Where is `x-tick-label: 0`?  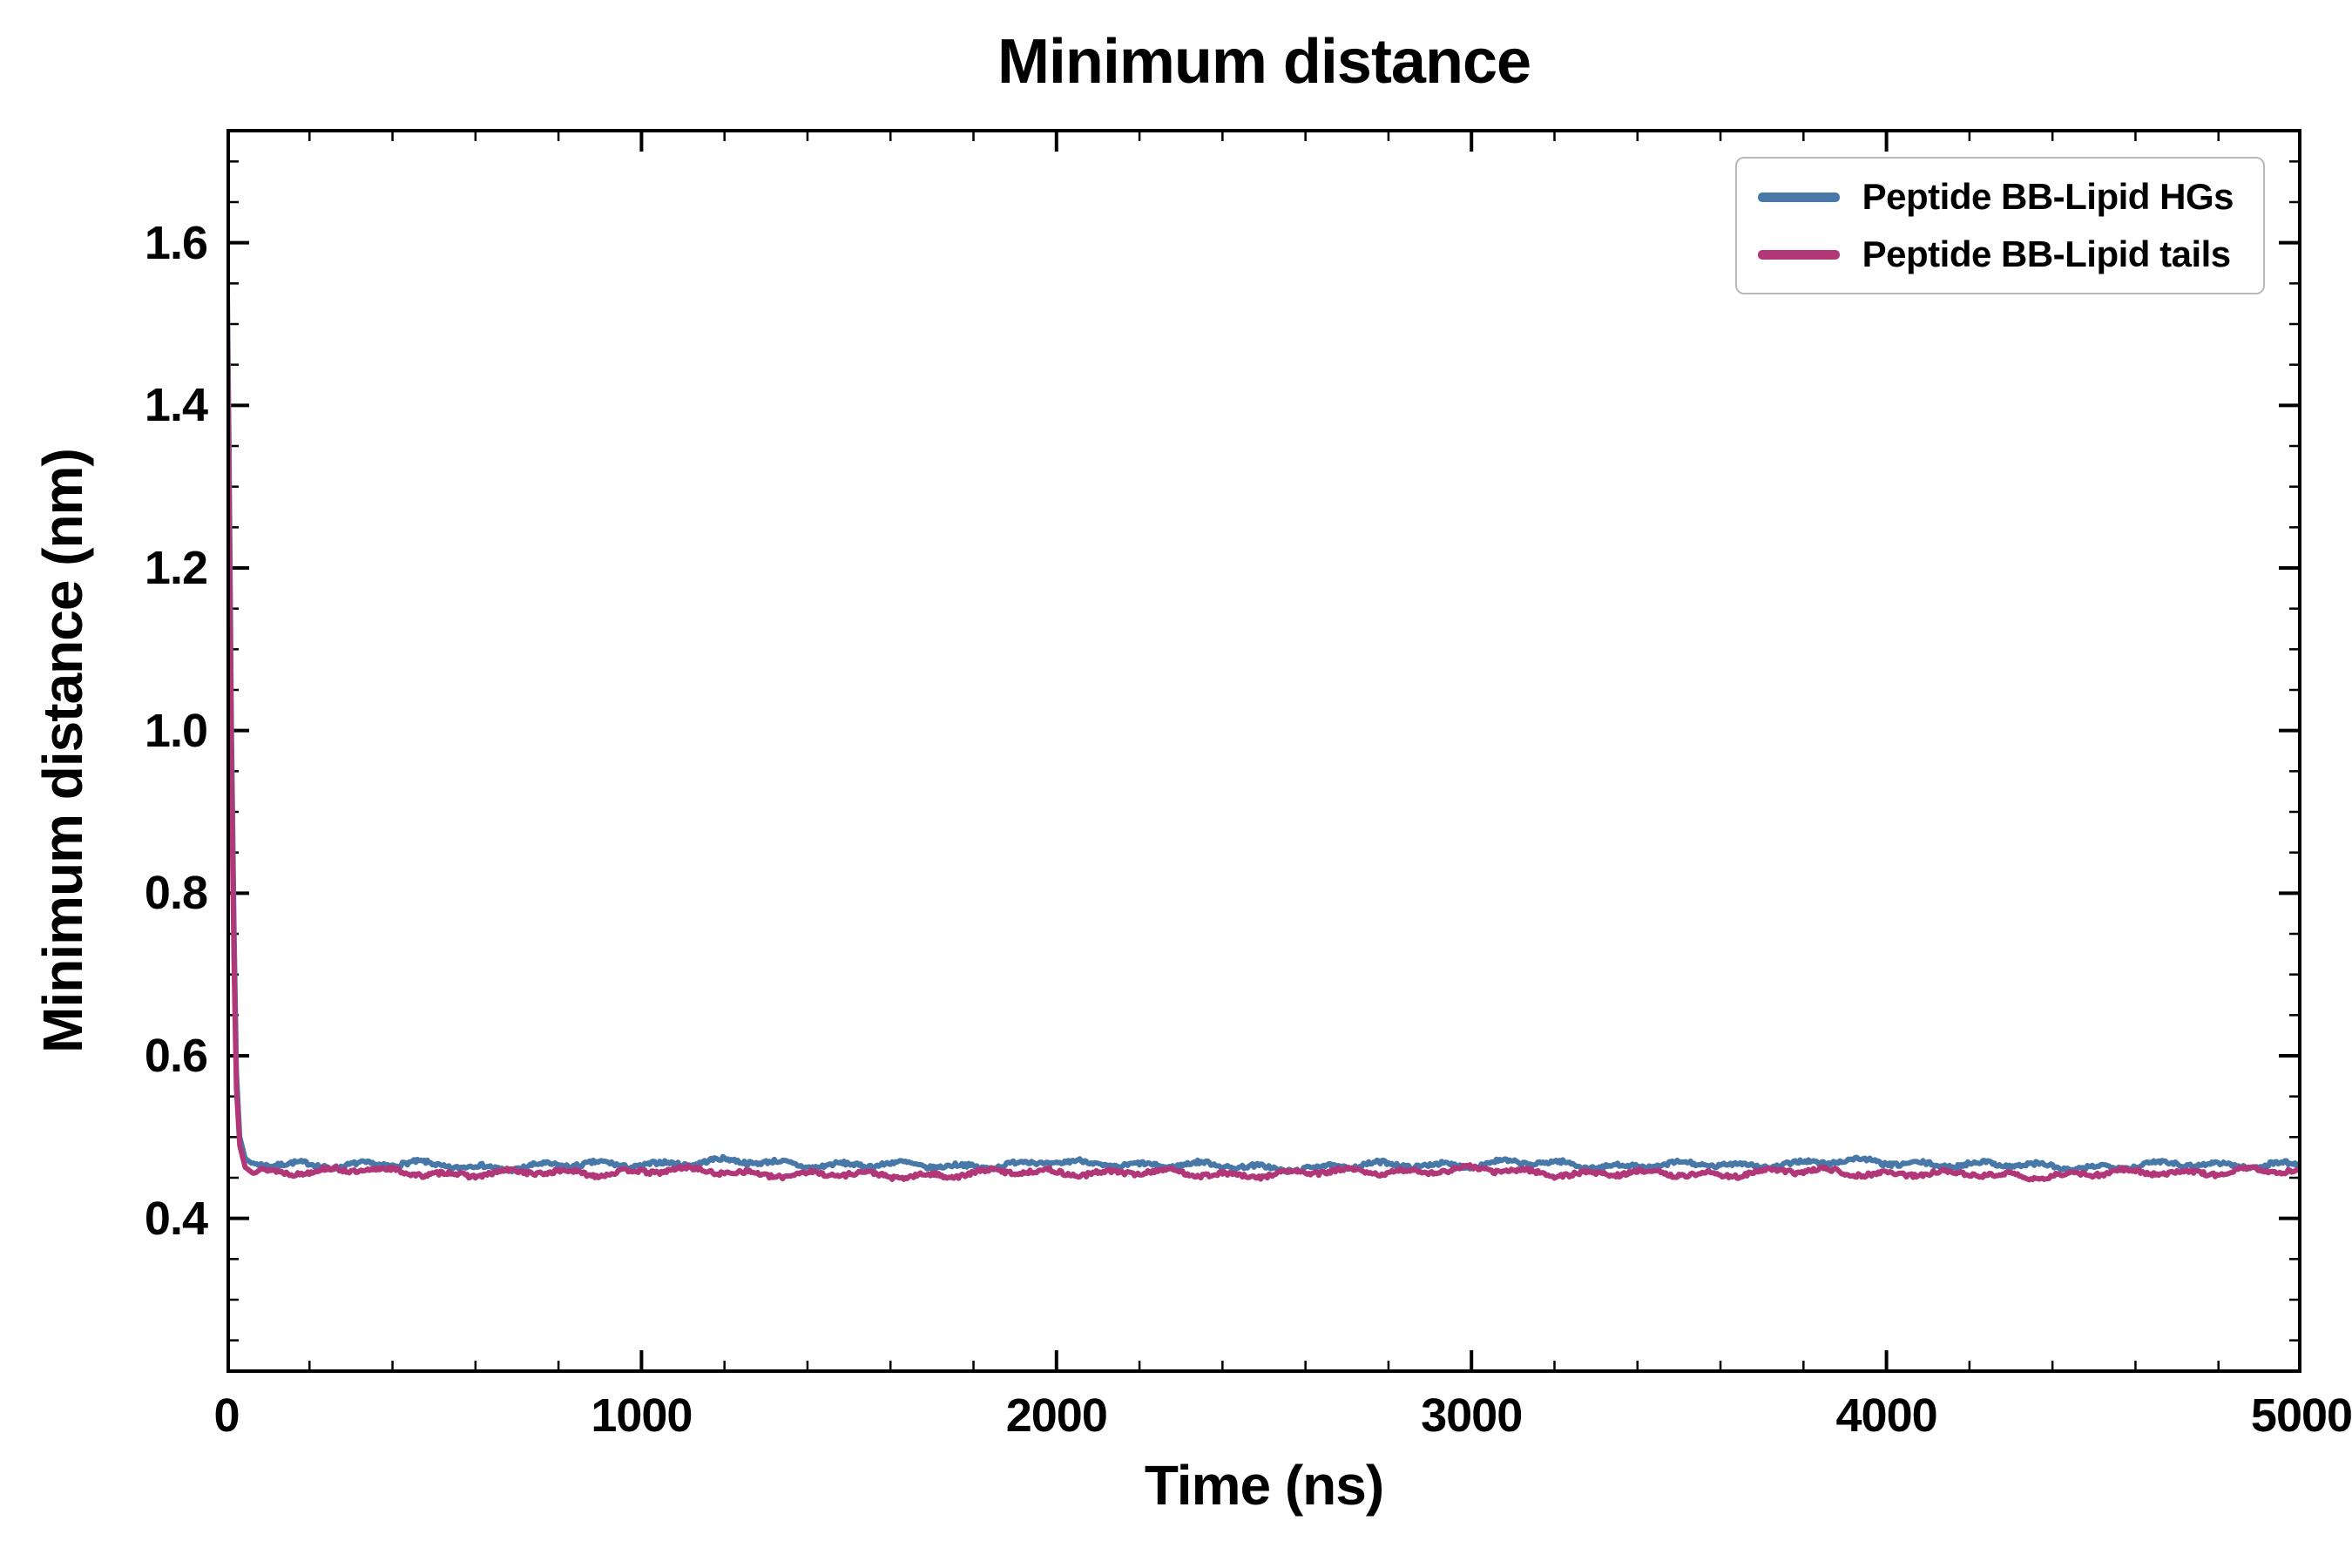 x-tick-label: 0 is located at coordinates (226, 1415).